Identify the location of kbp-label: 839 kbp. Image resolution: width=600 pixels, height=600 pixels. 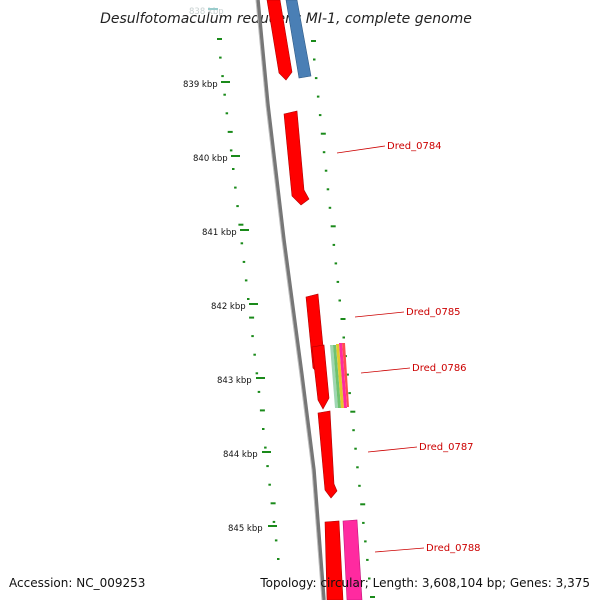
(200, 85).